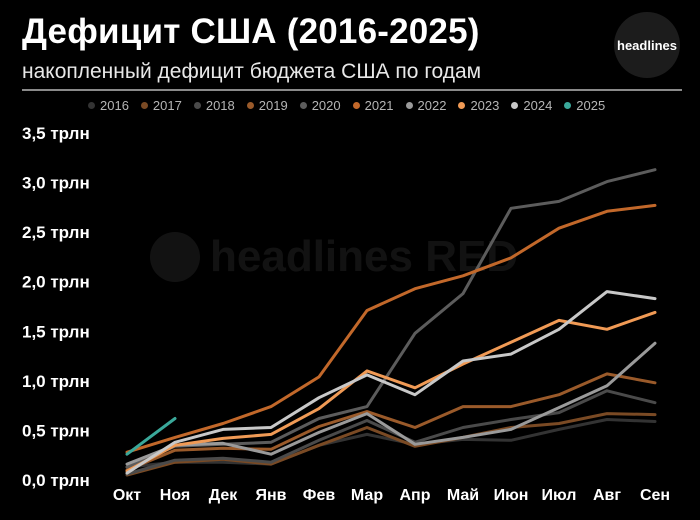 Image resolution: width=700 pixels, height=520 pixels. Describe the element at coordinates (346, 105) in the screenshot. I see `chart-legend: 2016 2017 2018 2019 2020 2021 2022 2023 2024 2025` at that location.